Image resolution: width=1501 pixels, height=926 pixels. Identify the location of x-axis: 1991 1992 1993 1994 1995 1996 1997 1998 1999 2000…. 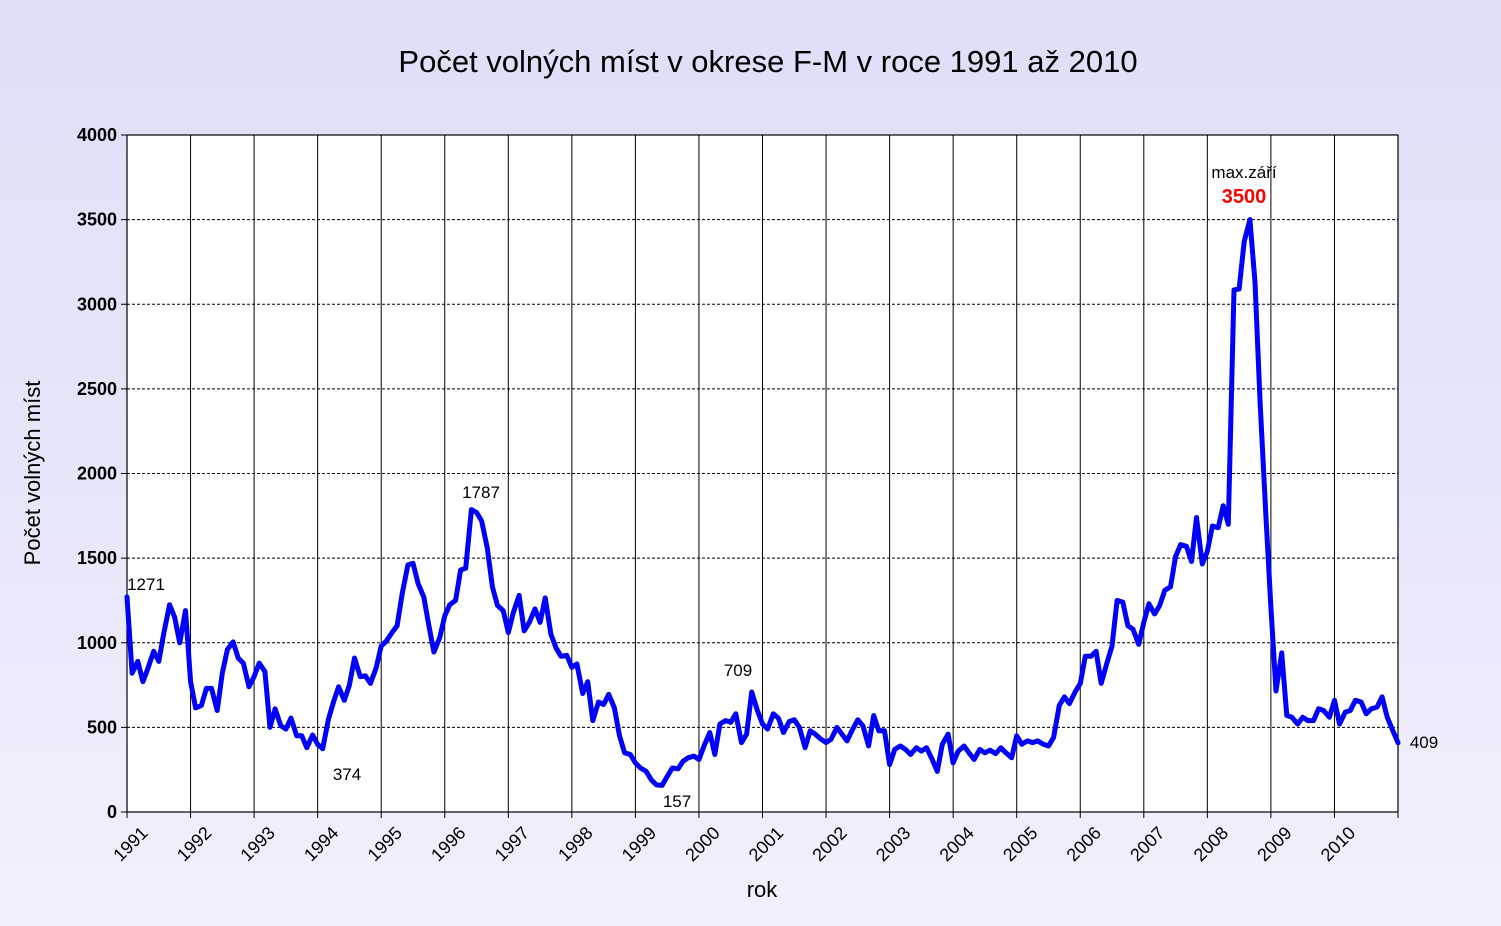
(754, 838).